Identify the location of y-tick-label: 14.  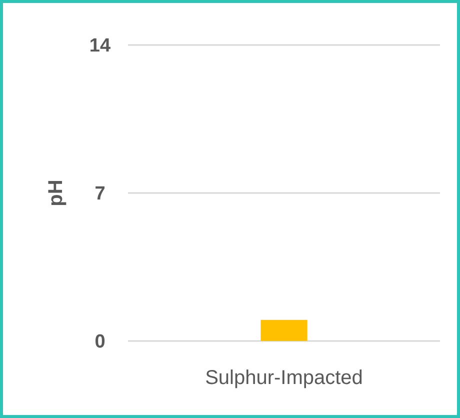
(100, 46).